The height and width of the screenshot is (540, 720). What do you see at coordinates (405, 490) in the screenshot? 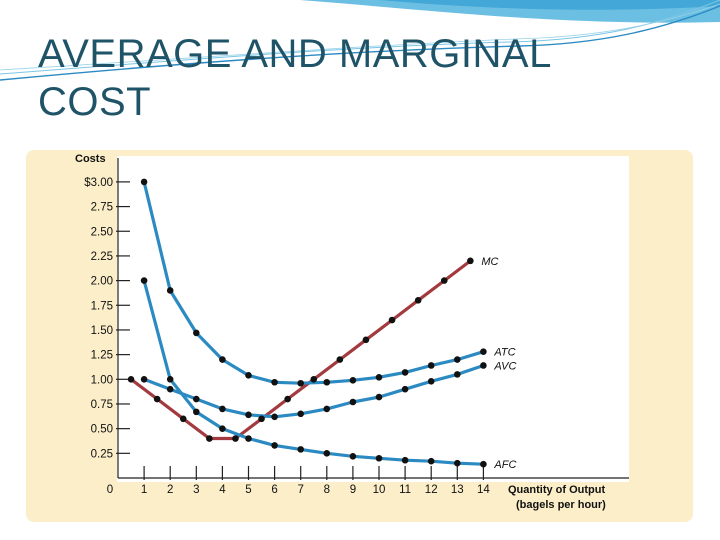
I see `x-tick-label: 11` at bounding box center [405, 490].